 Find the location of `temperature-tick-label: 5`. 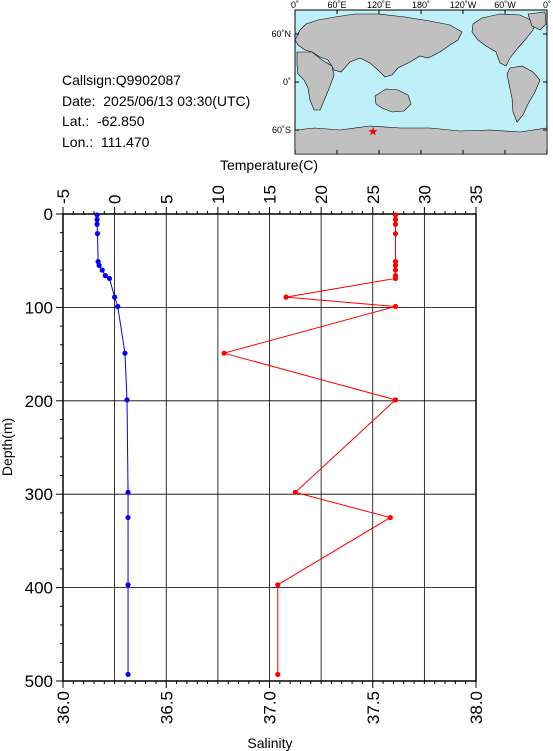

temperature-tick-label: 5 is located at coordinates (166, 199).